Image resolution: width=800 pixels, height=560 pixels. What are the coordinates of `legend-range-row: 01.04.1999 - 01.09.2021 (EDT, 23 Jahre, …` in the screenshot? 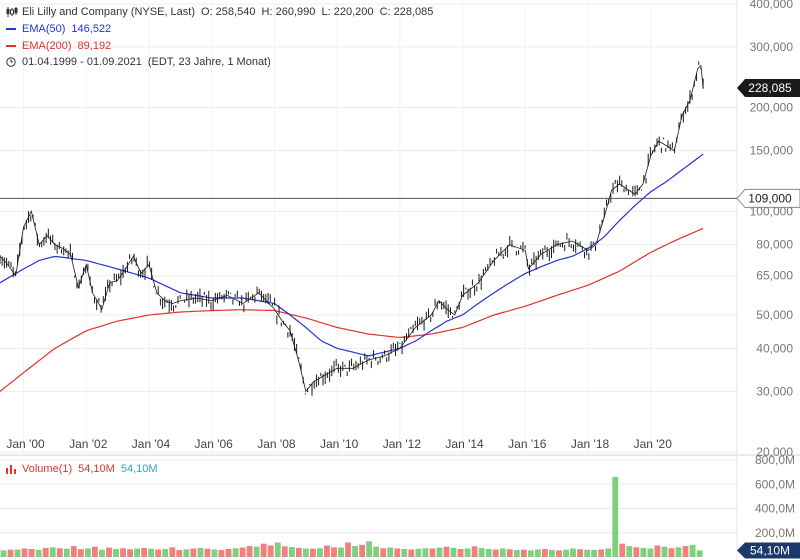 It's located at (138, 62).